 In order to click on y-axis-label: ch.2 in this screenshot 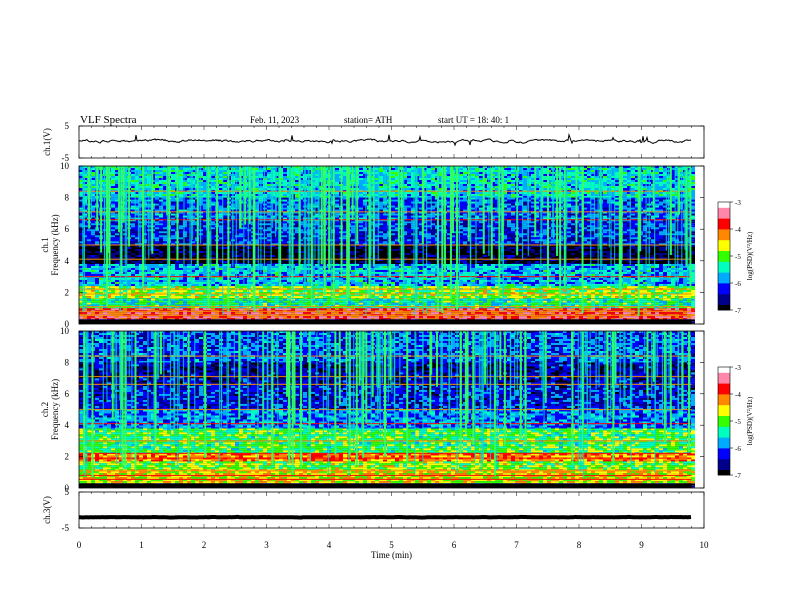, I will do `click(45, 409)`.